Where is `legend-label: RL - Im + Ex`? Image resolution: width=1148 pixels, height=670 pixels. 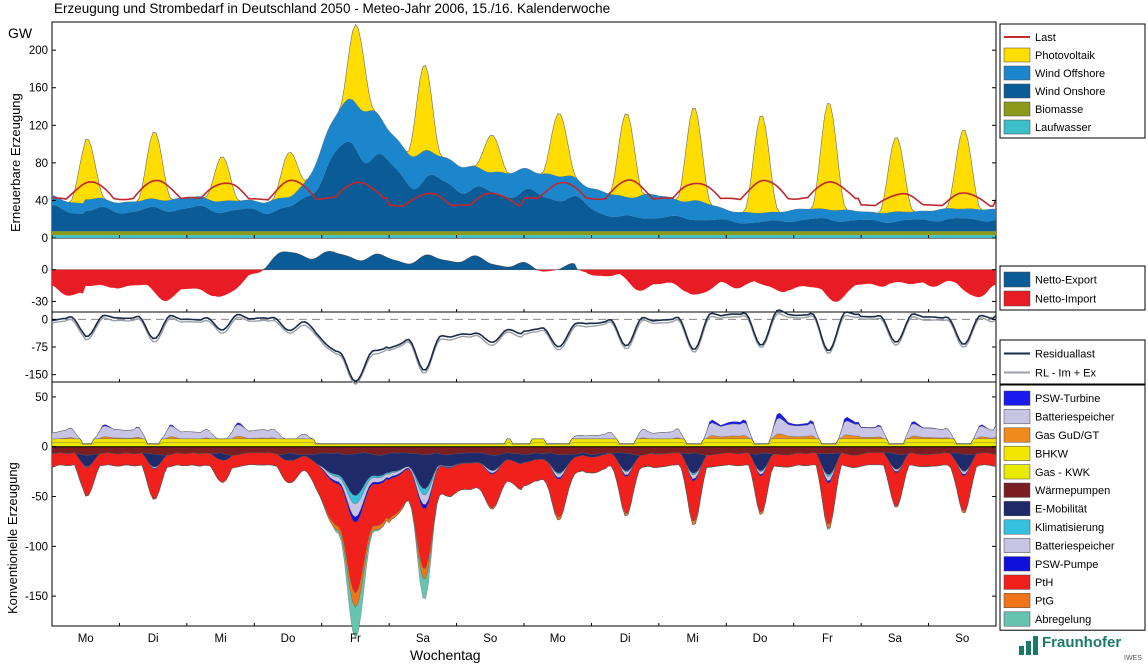 legend-label: RL - Im + Ex is located at coordinates (1066, 374).